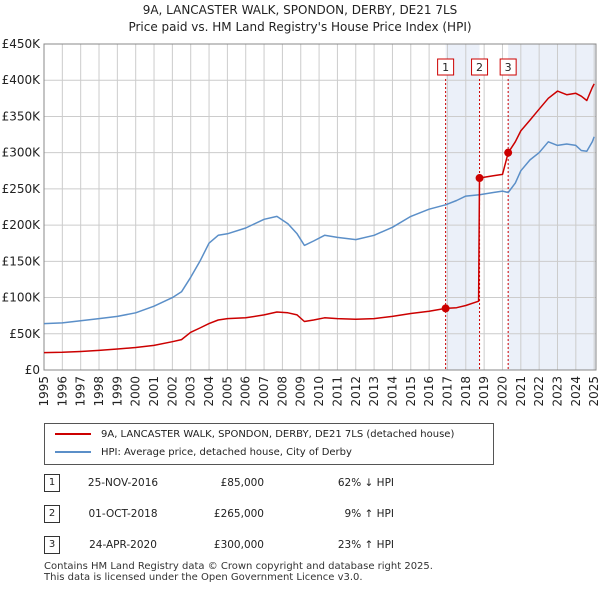 Image resolution: width=600 pixels, height=590 pixels. I want to click on y-tick-label: £350K, so click(22, 116).